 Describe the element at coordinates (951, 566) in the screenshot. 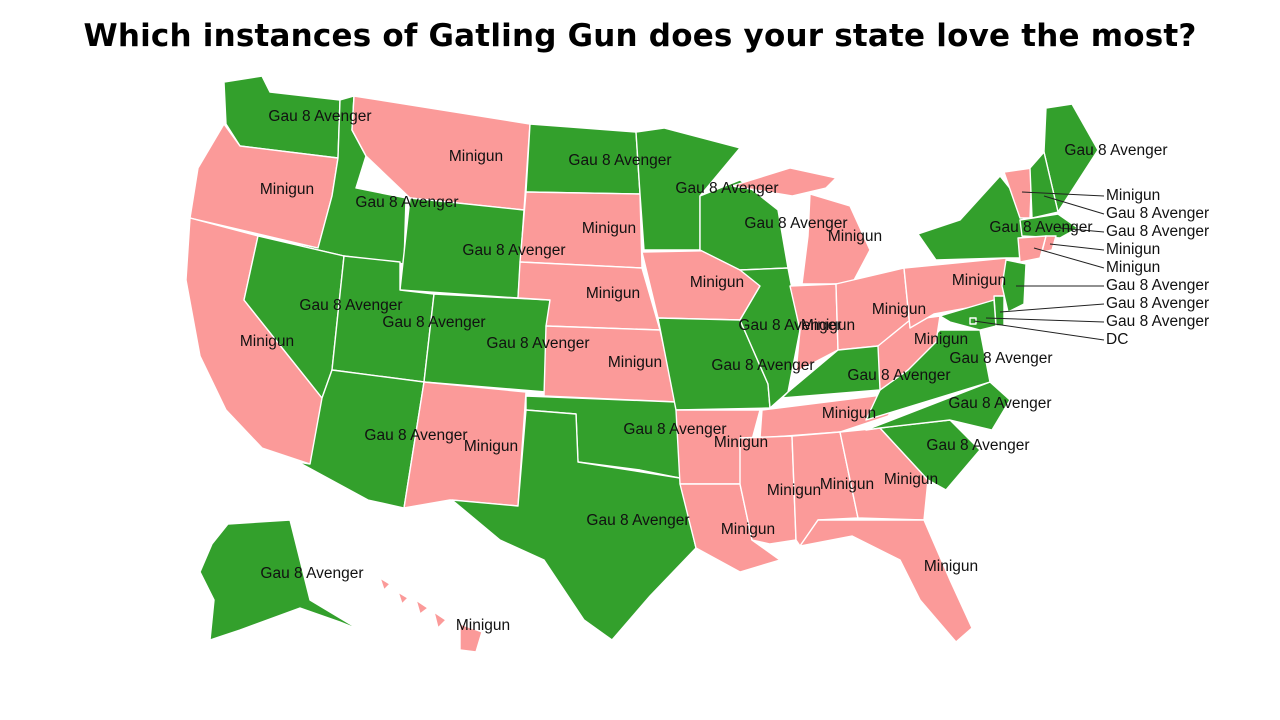

I see `state-label-fl: Minigun` at that location.